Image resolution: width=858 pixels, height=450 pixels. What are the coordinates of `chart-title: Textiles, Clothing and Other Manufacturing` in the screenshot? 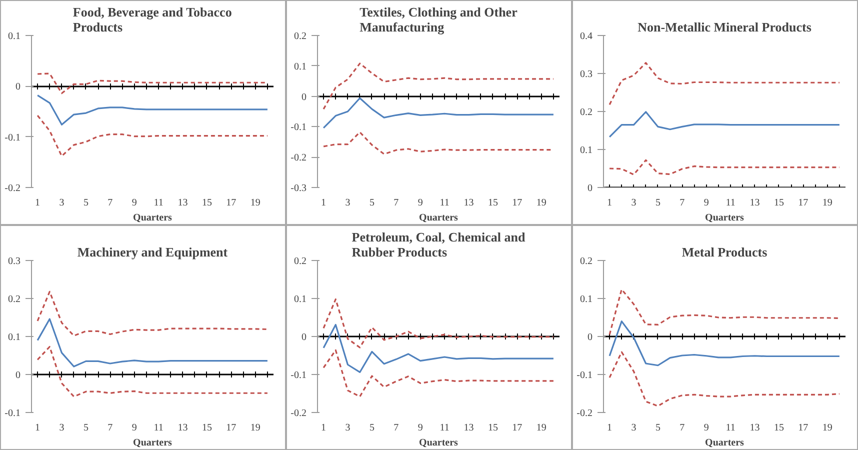 It's located at (439, 19).